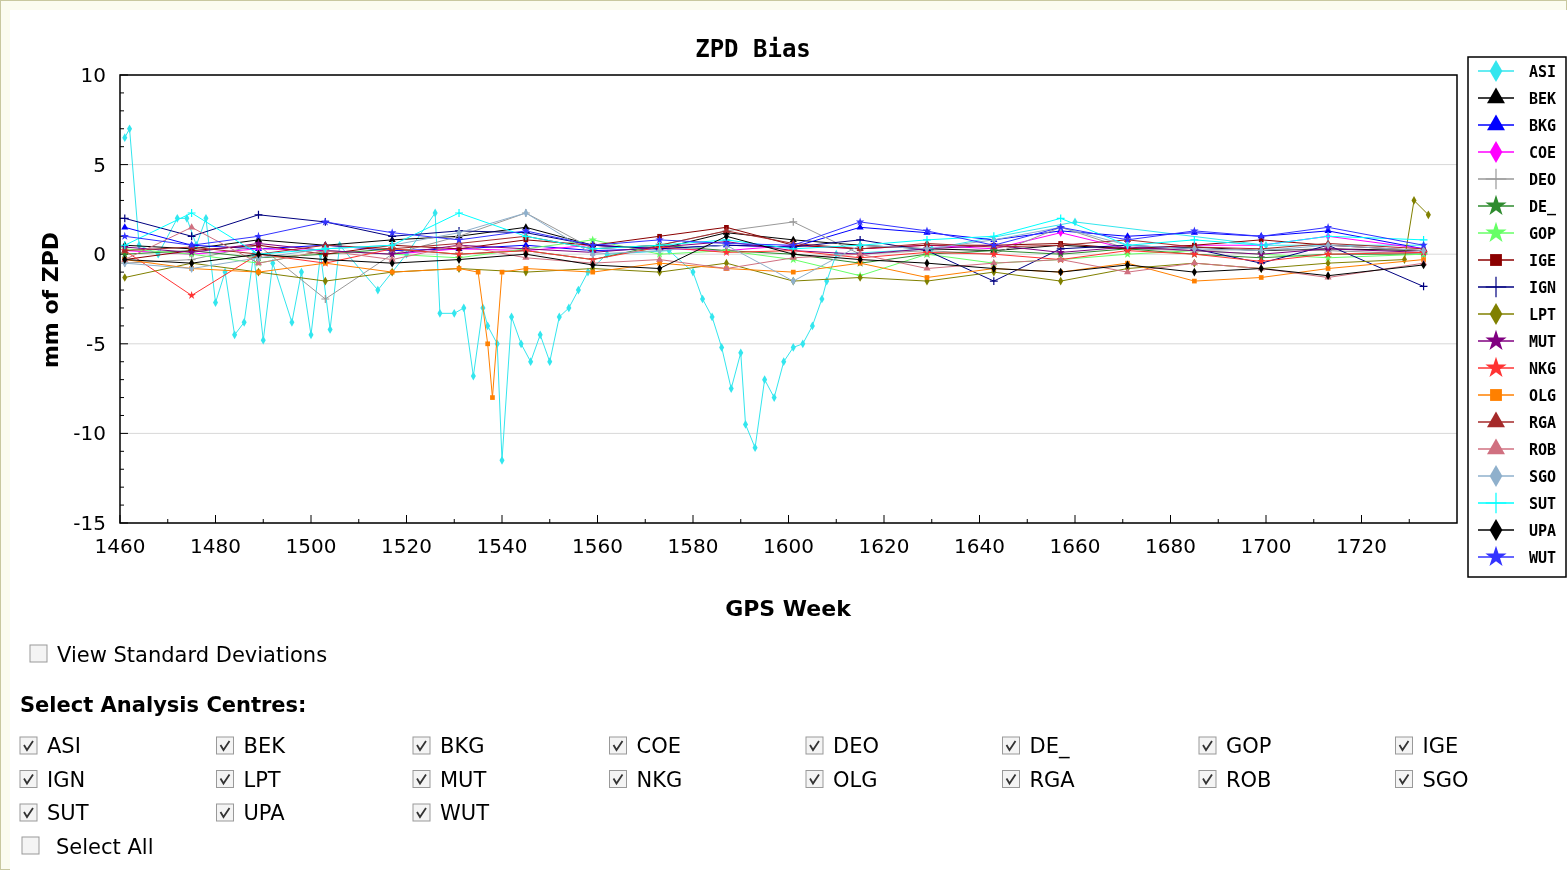  What do you see at coordinates (1052, 779) in the screenshot?
I see `text: RGA` at bounding box center [1052, 779].